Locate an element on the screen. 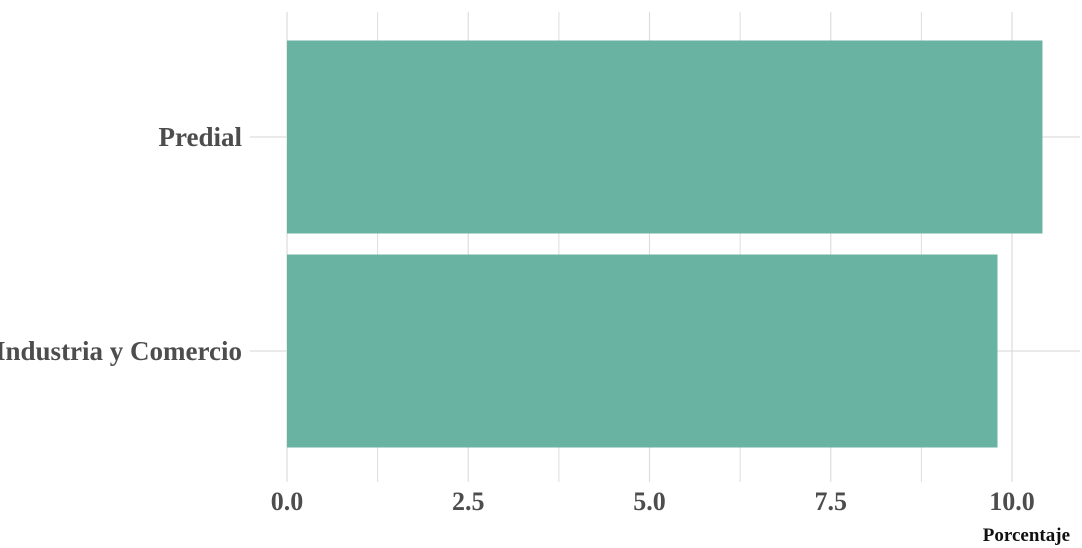 This screenshot has width=1082, height=548. x-tick-label-4: 10.0 is located at coordinates (1012, 501).